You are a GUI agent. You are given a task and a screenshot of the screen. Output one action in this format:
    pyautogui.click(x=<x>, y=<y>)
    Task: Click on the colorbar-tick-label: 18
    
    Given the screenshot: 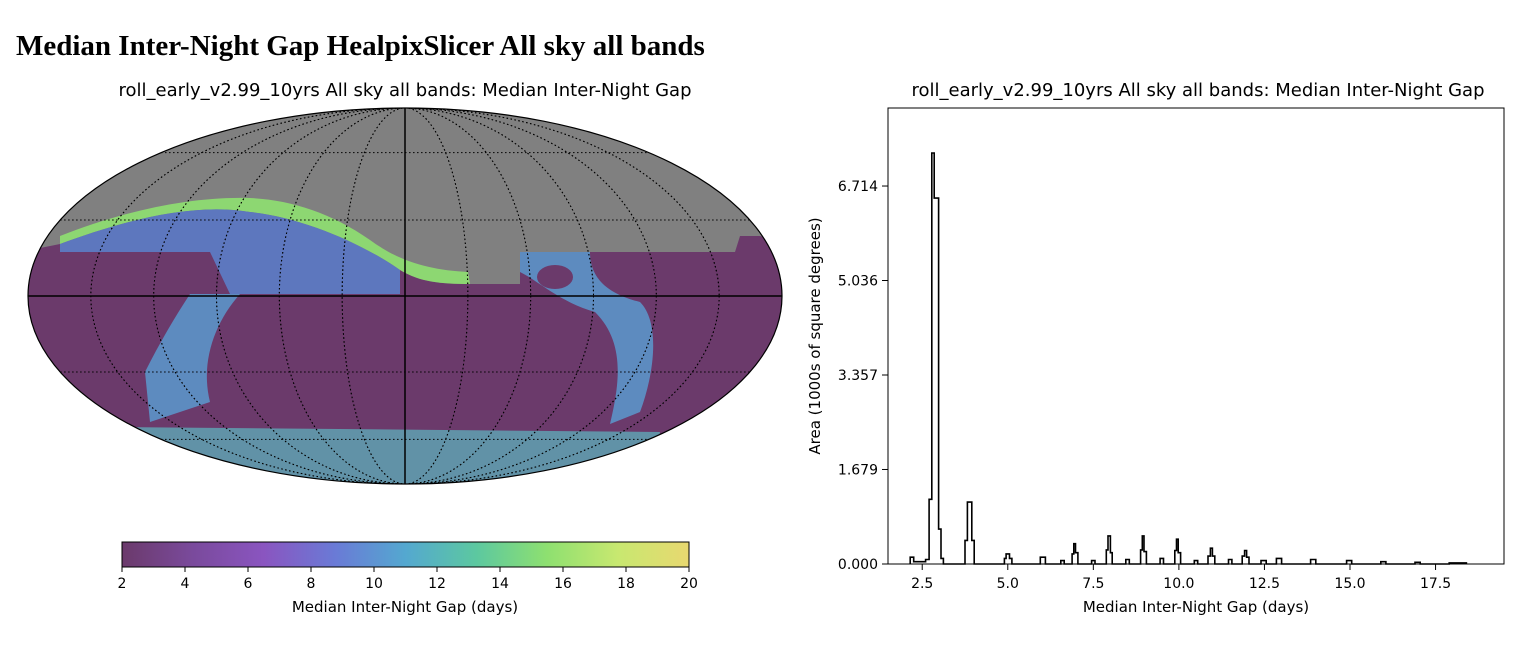 What is the action you would take?
    pyautogui.click(x=626, y=584)
    